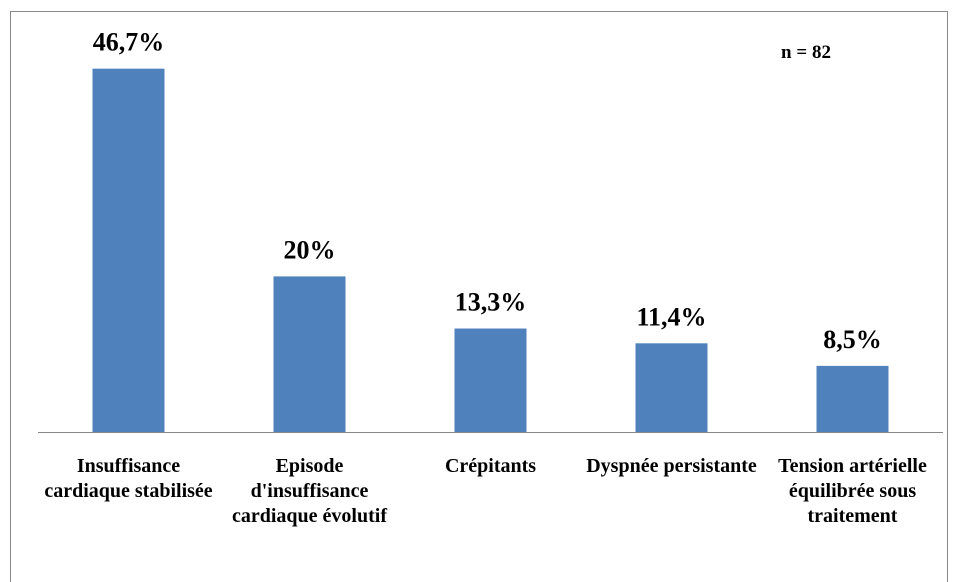  Describe the element at coordinates (806, 52) in the screenshot. I see `annotation: n = 82` at that location.